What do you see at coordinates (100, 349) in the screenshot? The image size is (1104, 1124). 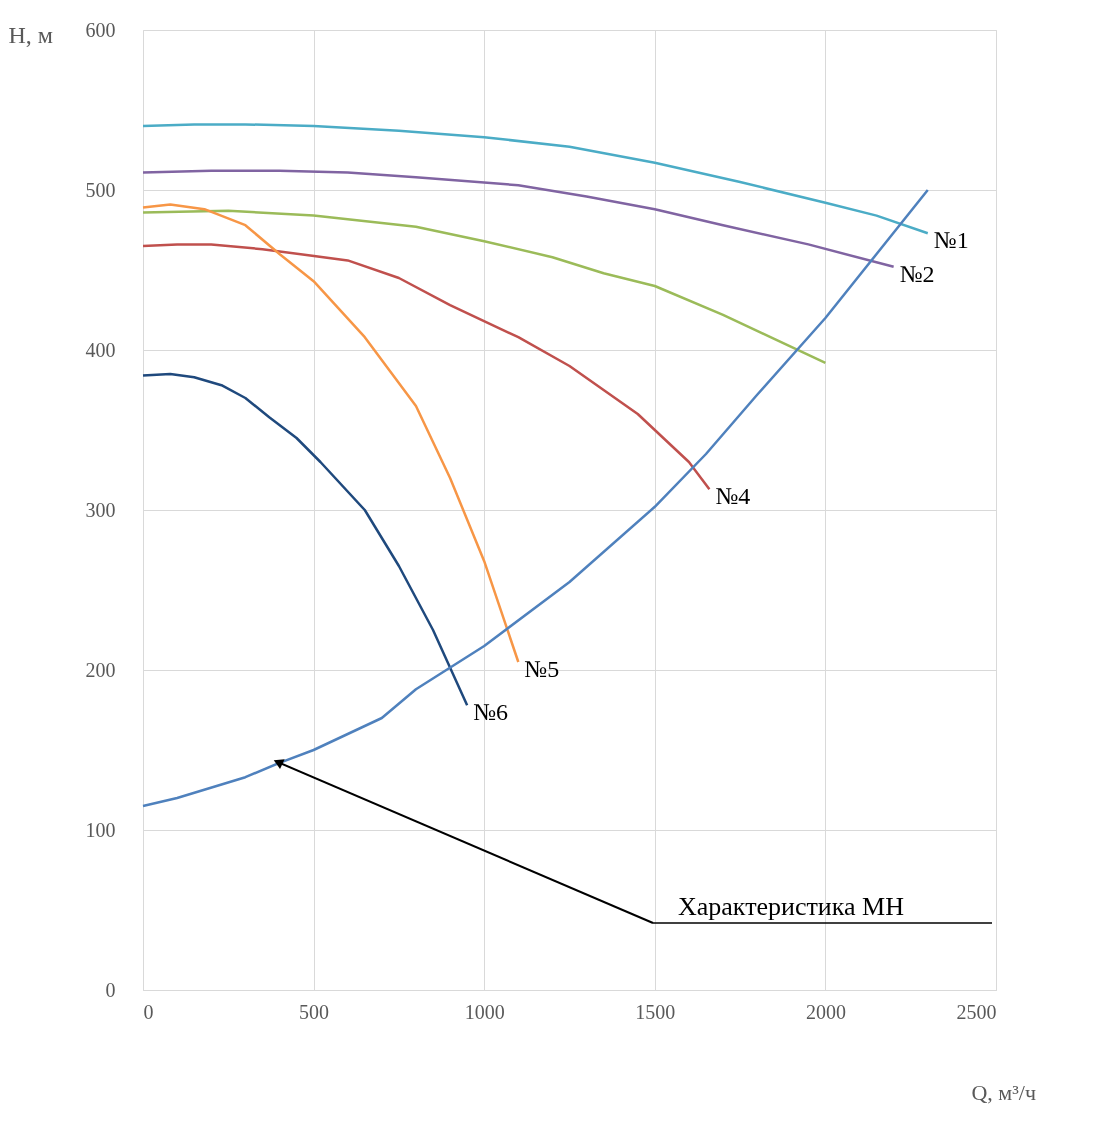 I see `y-tick-label: 400` at bounding box center [100, 349].